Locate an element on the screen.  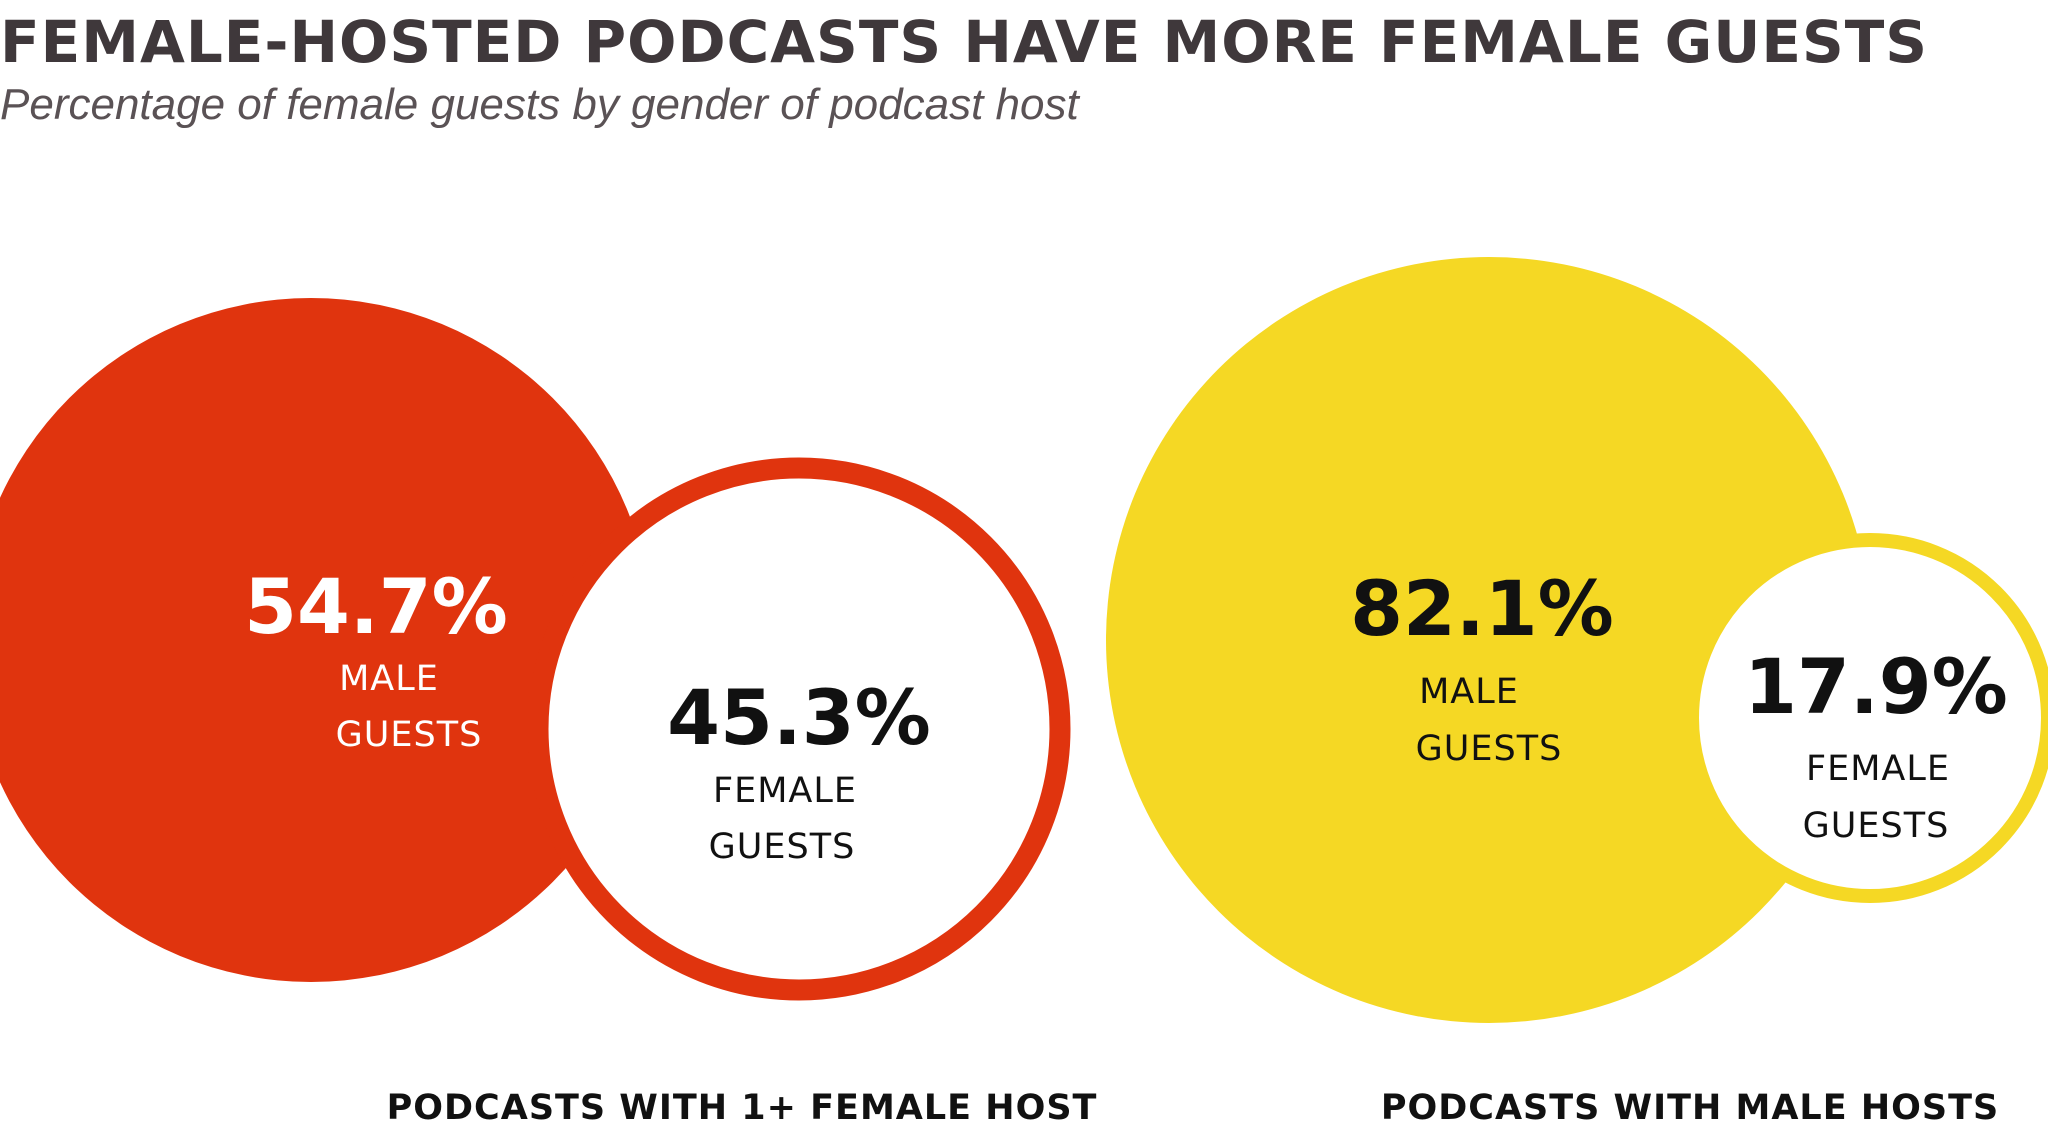
group-label-male-hosts: PODCASTS WITH MALE HOSTS is located at coordinates (1690, 1108).